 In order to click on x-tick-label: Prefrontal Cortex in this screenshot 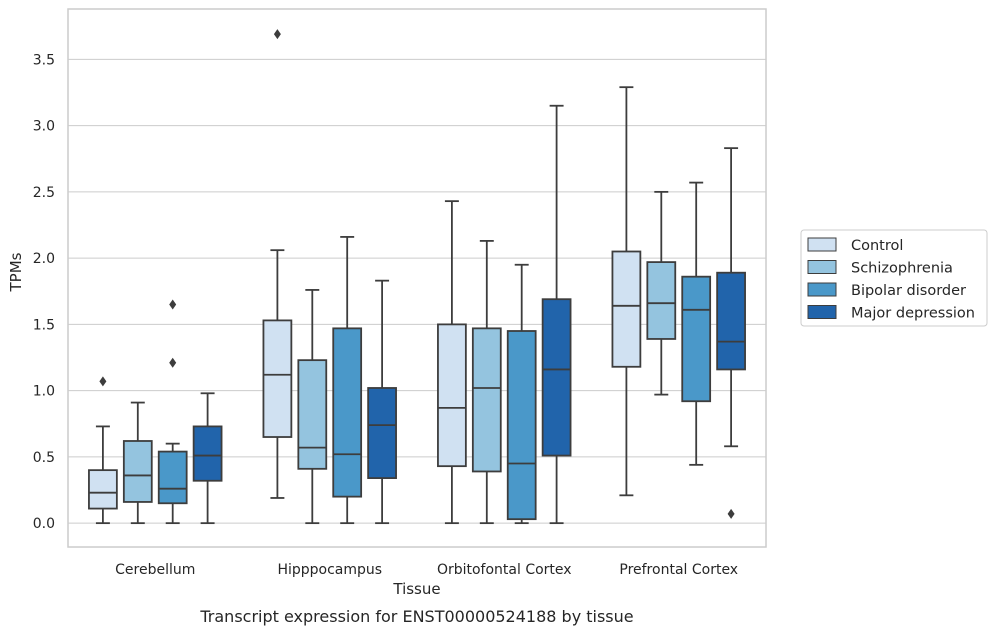, I will do `click(678, 570)`.